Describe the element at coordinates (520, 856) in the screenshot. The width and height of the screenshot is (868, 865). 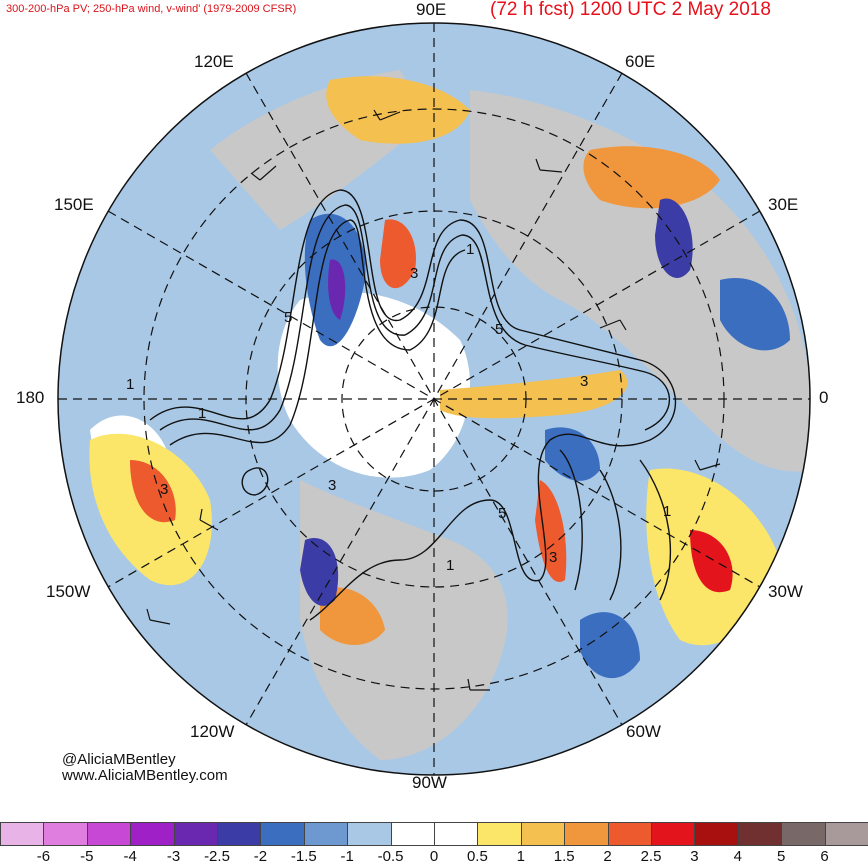
I see `colorbar-tick-label: 1` at that location.